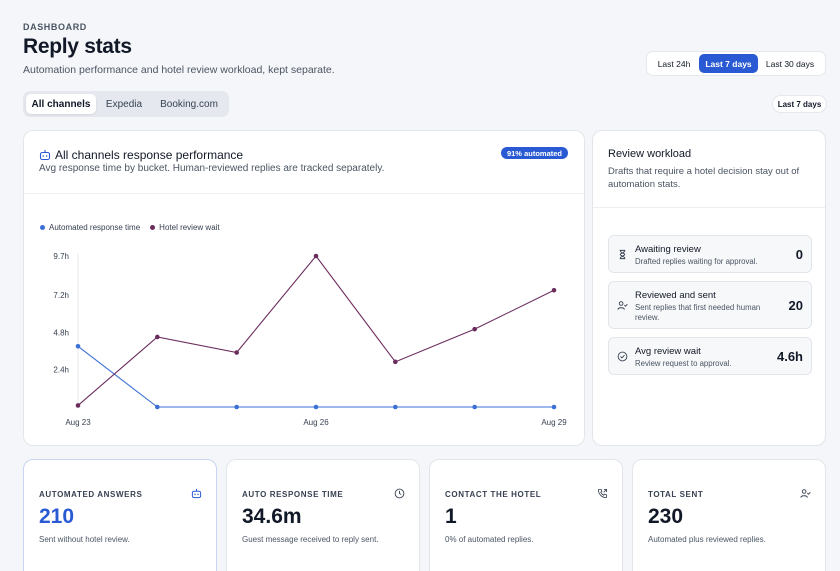 The image size is (840, 571). What do you see at coordinates (61, 256) in the screenshot?
I see `y-tick-label: 9.7h` at bounding box center [61, 256].